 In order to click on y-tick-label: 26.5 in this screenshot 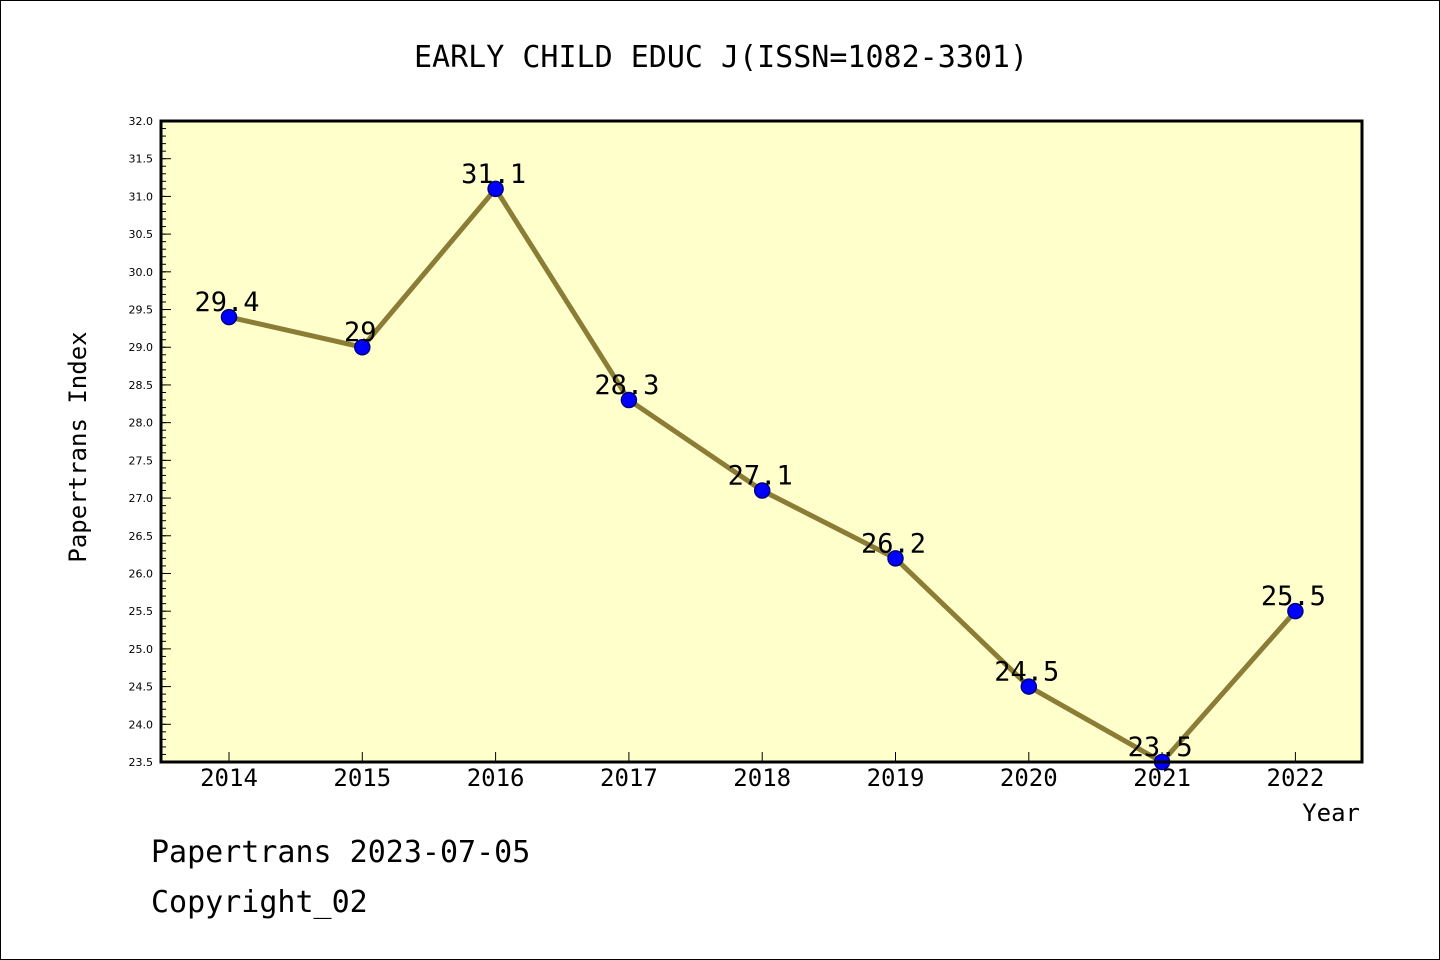, I will do `click(141, 536)`.